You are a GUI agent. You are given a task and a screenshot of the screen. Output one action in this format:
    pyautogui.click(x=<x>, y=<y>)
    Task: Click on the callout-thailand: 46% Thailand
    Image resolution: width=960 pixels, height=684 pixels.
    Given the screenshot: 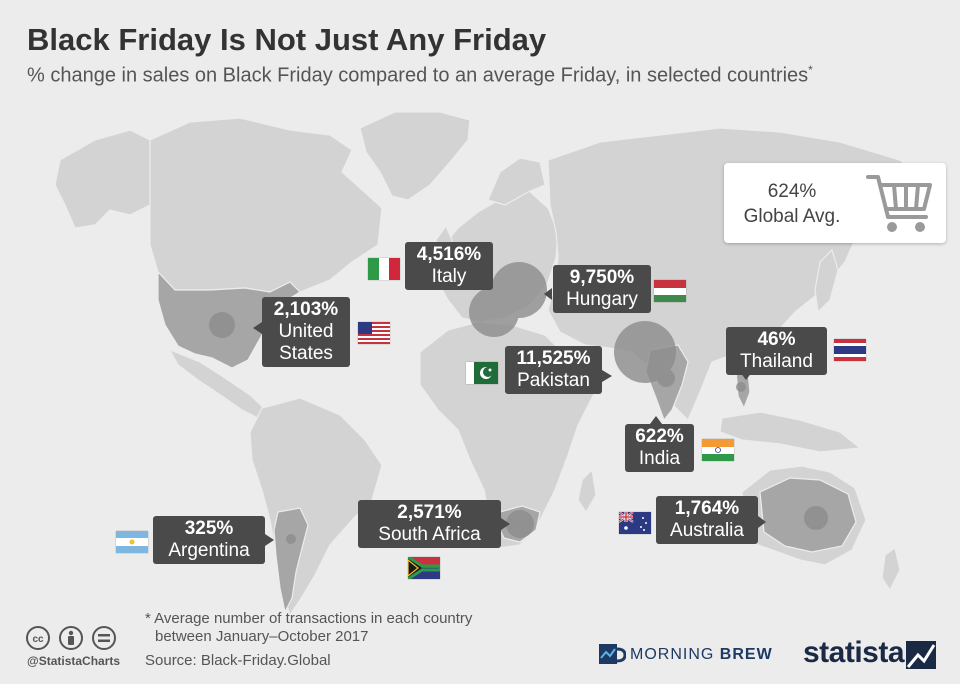 What is the action you would take?
    pyautogui.click(x=776, y=351)
    